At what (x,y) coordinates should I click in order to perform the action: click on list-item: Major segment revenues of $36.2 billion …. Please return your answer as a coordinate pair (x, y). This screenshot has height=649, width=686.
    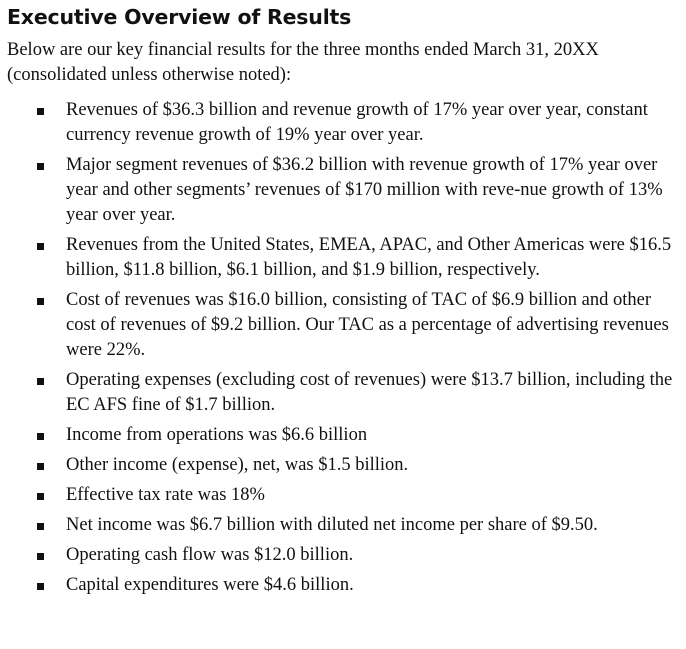
    Looking at the image, I should click on (343, 190).